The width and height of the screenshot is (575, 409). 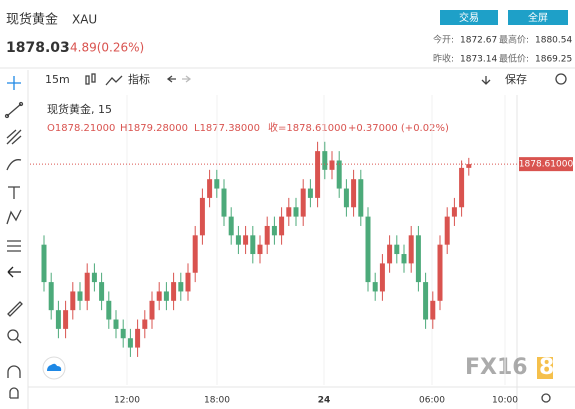 I want to click on stat-label: 最高价:, so click(x=514, y=40).